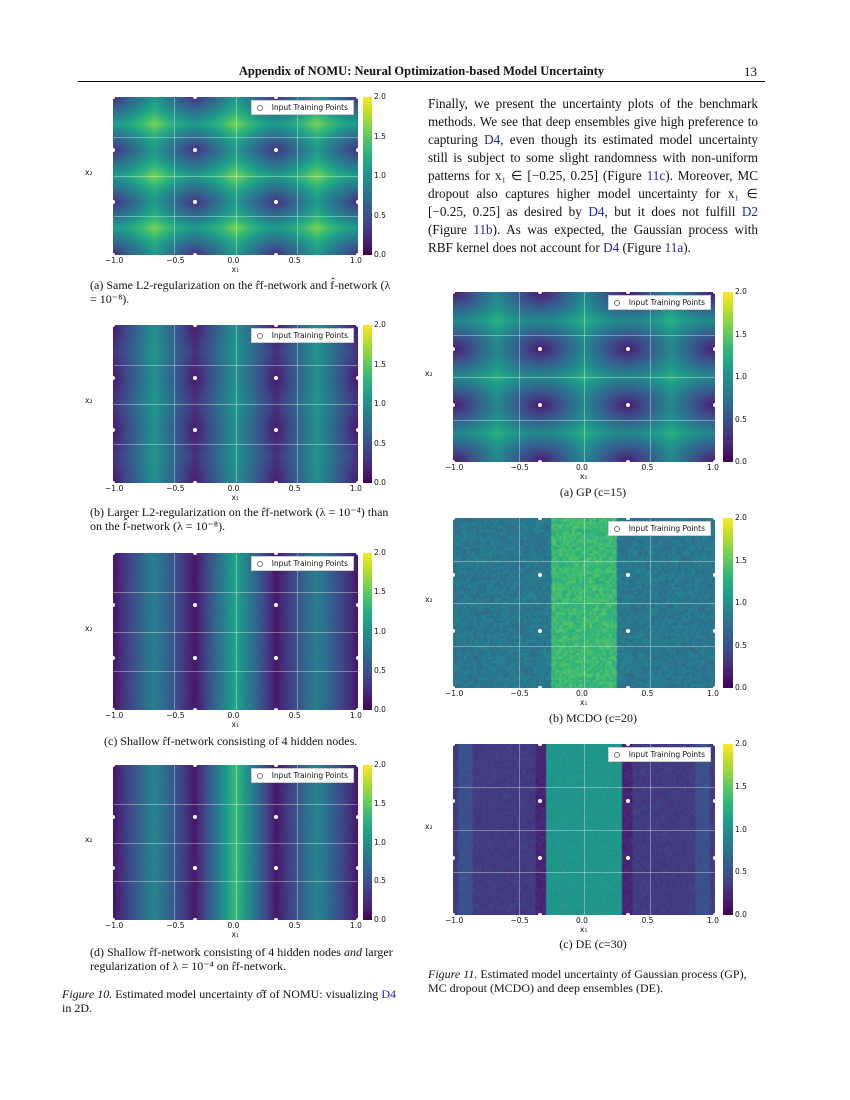  I want to click on colorbar-tick-label: 1.0, so click(741, 376).